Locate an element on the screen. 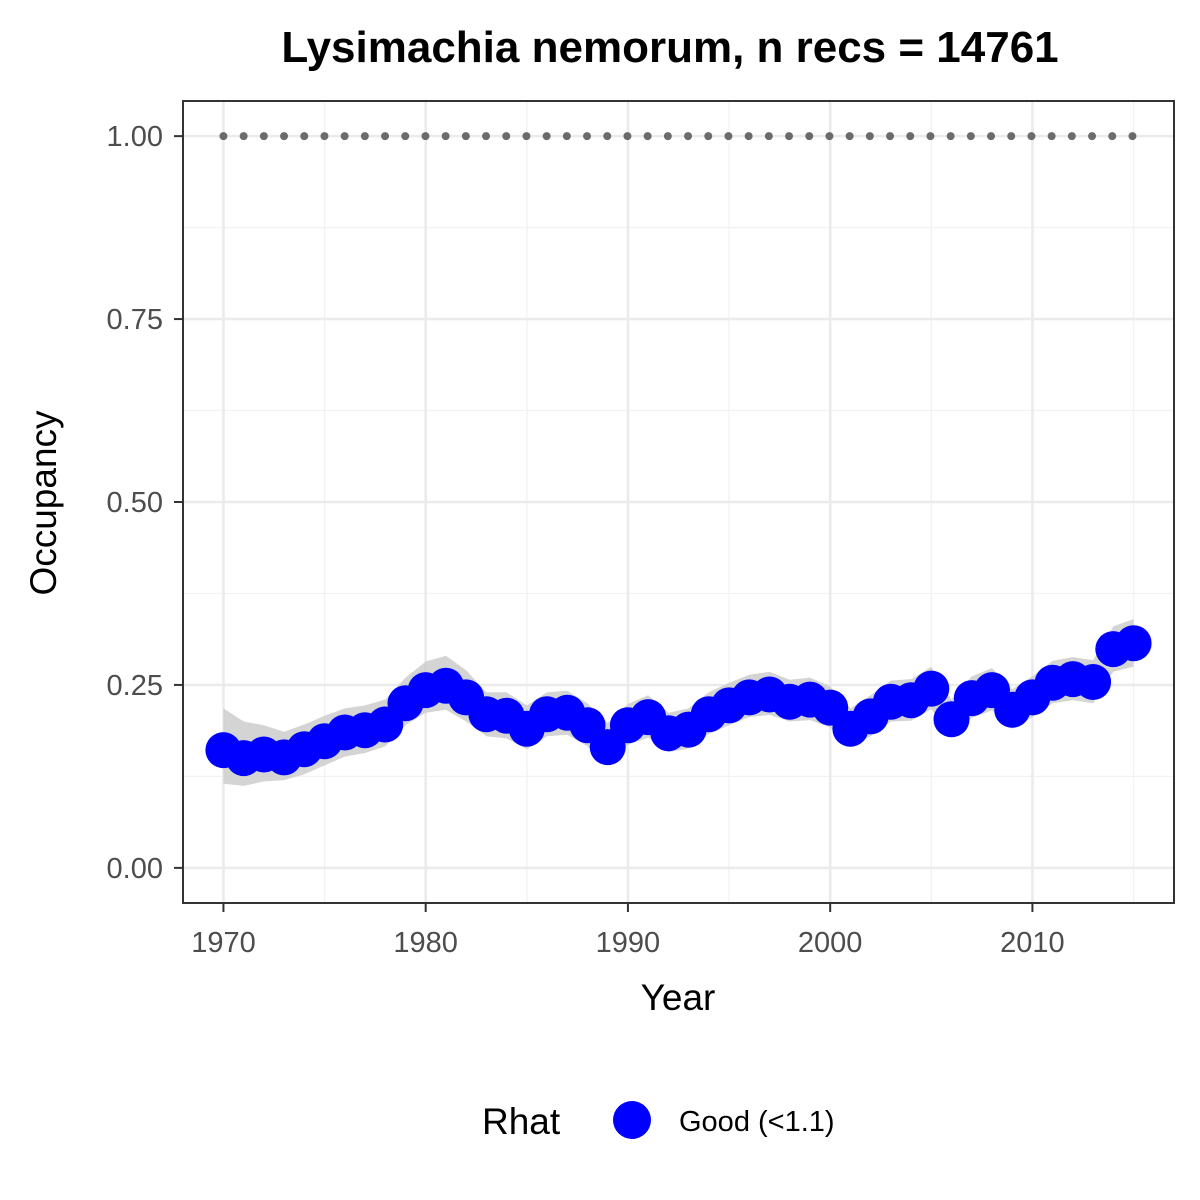 The image size is (1200, 1200). legend: Rhat Good (<1.1) is located at coordinates (658, 1121).